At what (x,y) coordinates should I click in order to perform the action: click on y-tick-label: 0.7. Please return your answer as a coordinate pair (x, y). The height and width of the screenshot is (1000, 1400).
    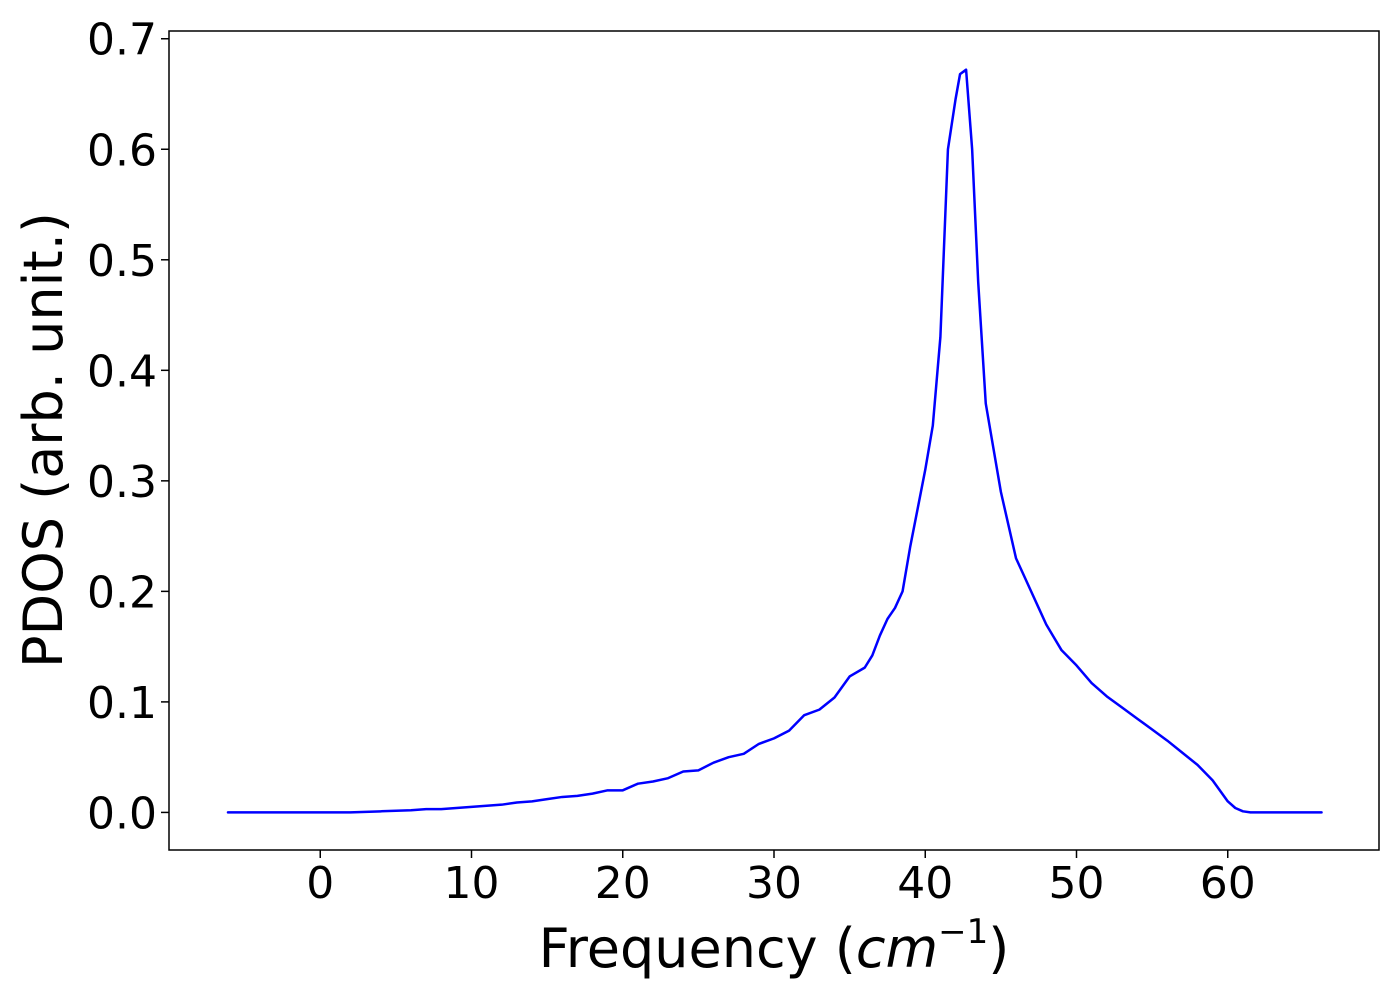
    Looking at the image, I should click on (122, 40).